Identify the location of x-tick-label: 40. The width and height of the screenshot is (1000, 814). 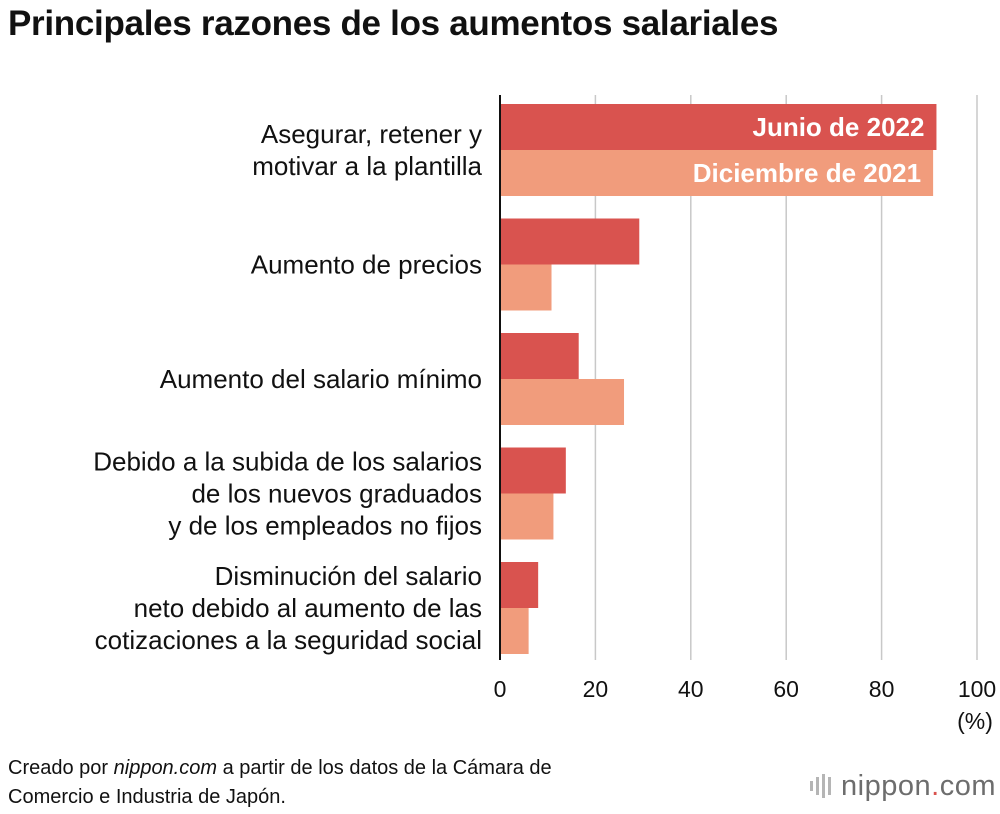
(691, 689).